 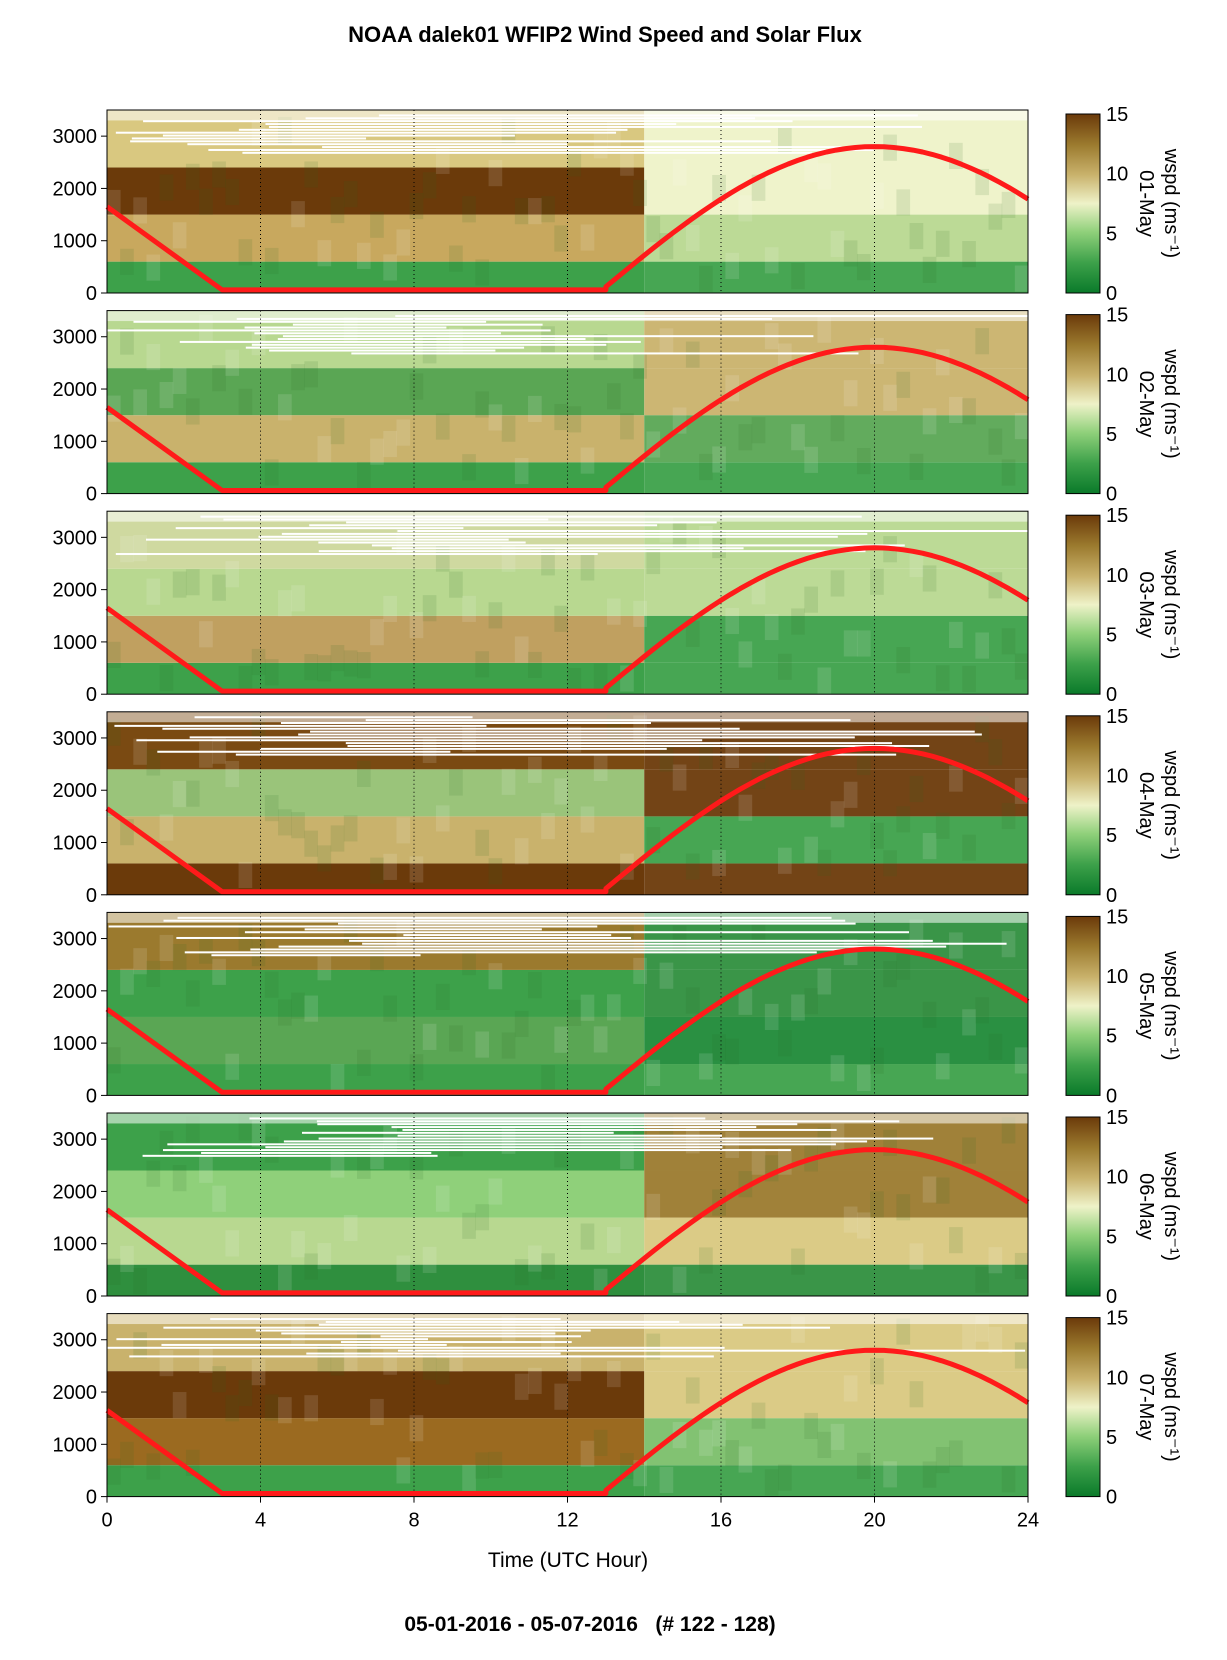 What do you see at coordinates (1111, 836) in the screenshot?
I see `colorbar-tick-label: 5` at bounding box center [1111, 836].